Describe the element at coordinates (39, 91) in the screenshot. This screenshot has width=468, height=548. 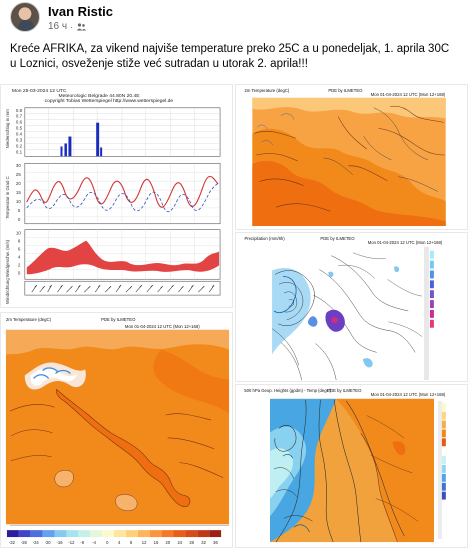
I see `meteogram-date: Mon 25-03-2024 12 UTC` at that location.